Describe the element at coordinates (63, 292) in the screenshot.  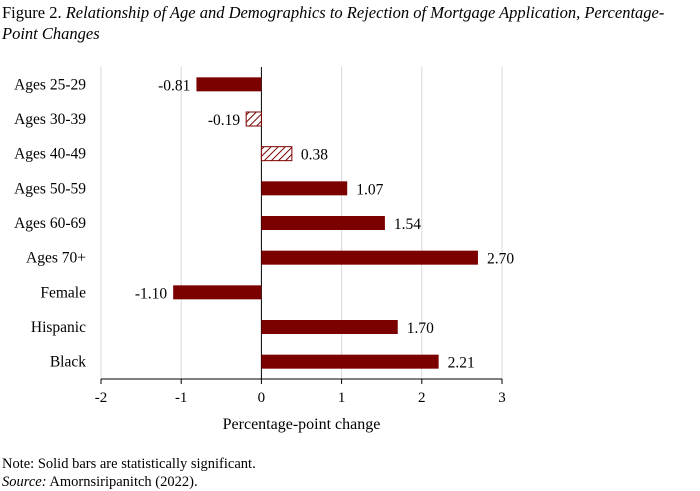
I see `category-label: Female` at that location.